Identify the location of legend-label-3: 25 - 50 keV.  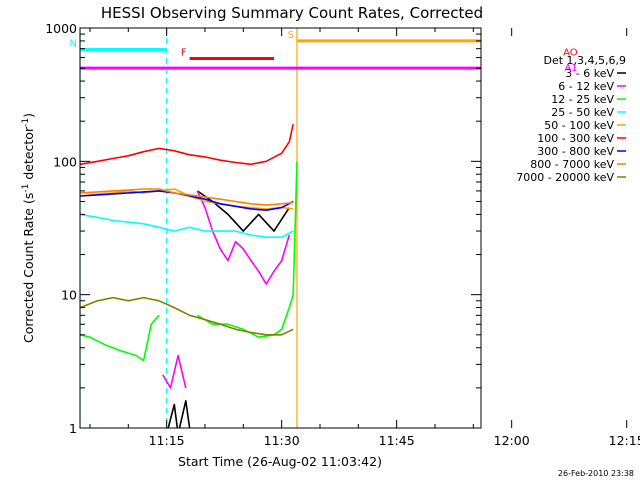
(582, 112).